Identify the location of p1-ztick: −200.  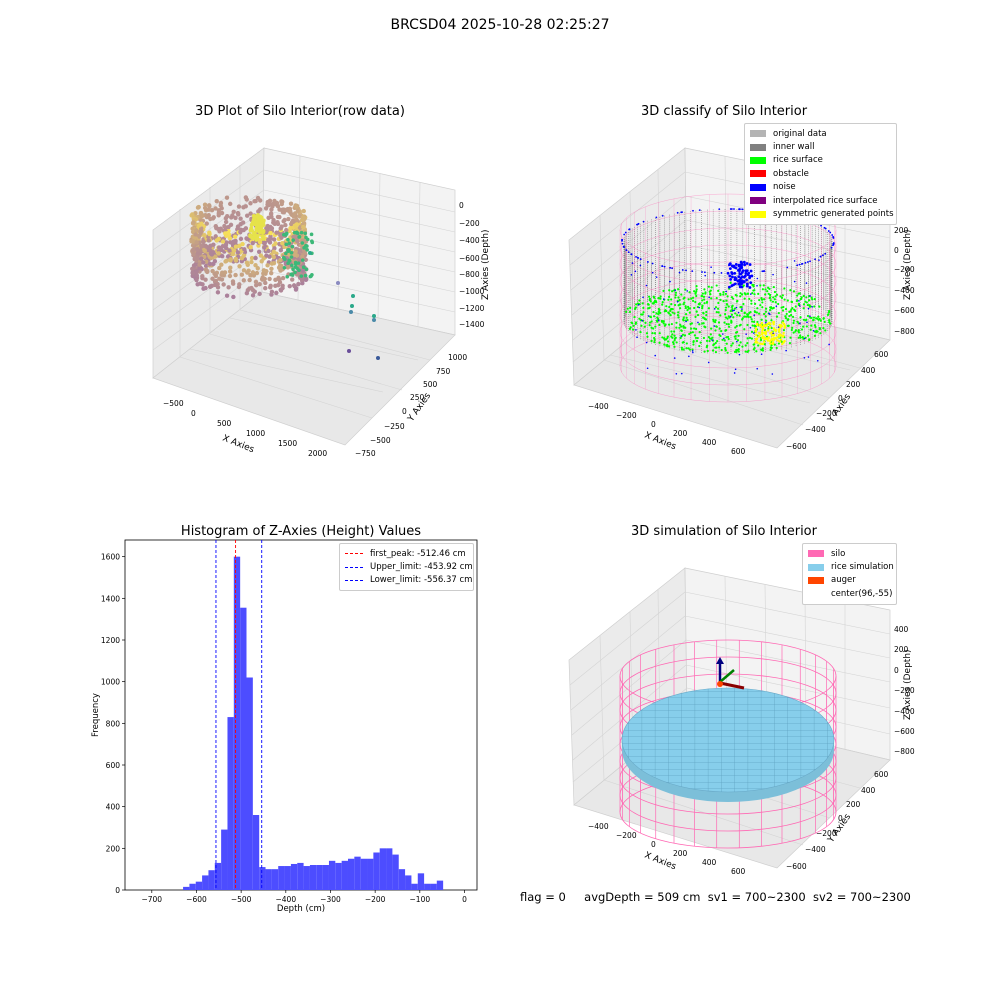
(469, 223).